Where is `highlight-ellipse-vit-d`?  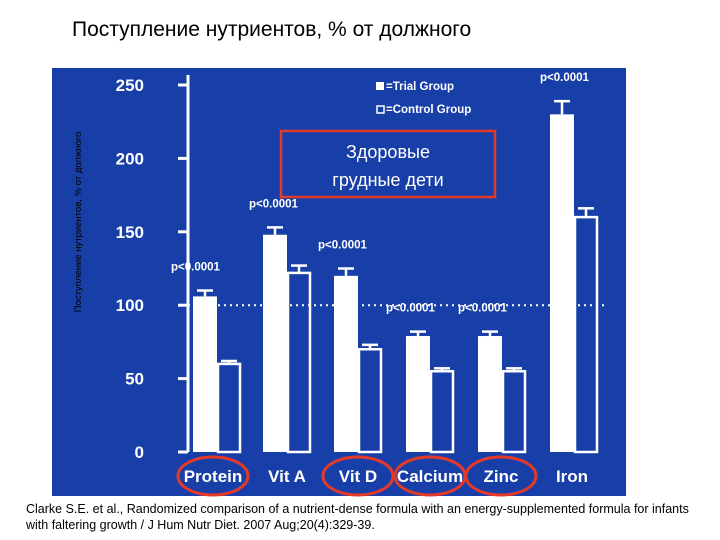 highlight-ellipse-vit-d is located at coordinates (358, 476).